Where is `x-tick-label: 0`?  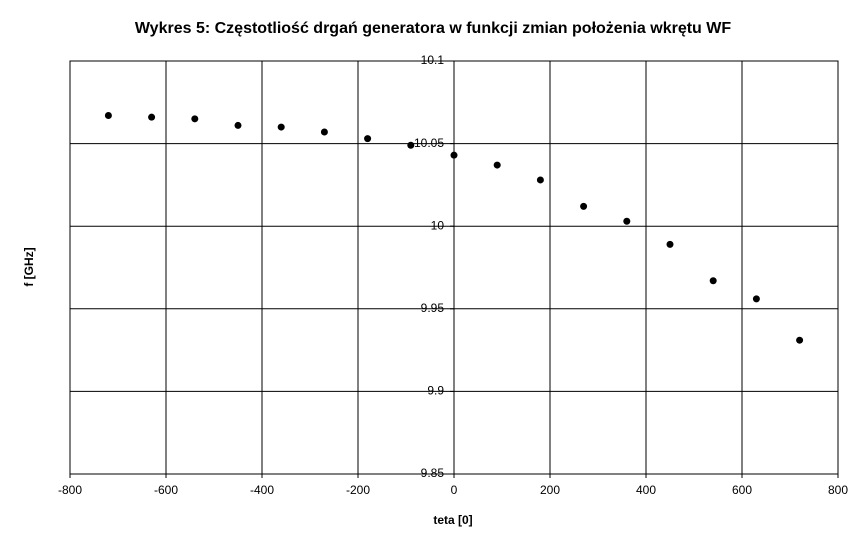 x-tick-label: 0 is located at coordinates (454, 490).